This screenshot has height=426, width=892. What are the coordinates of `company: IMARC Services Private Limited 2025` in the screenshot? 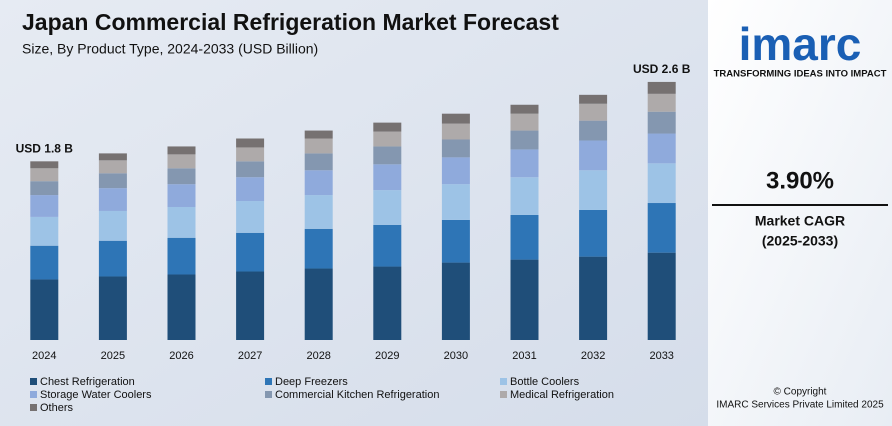 It's located at (800, 405).